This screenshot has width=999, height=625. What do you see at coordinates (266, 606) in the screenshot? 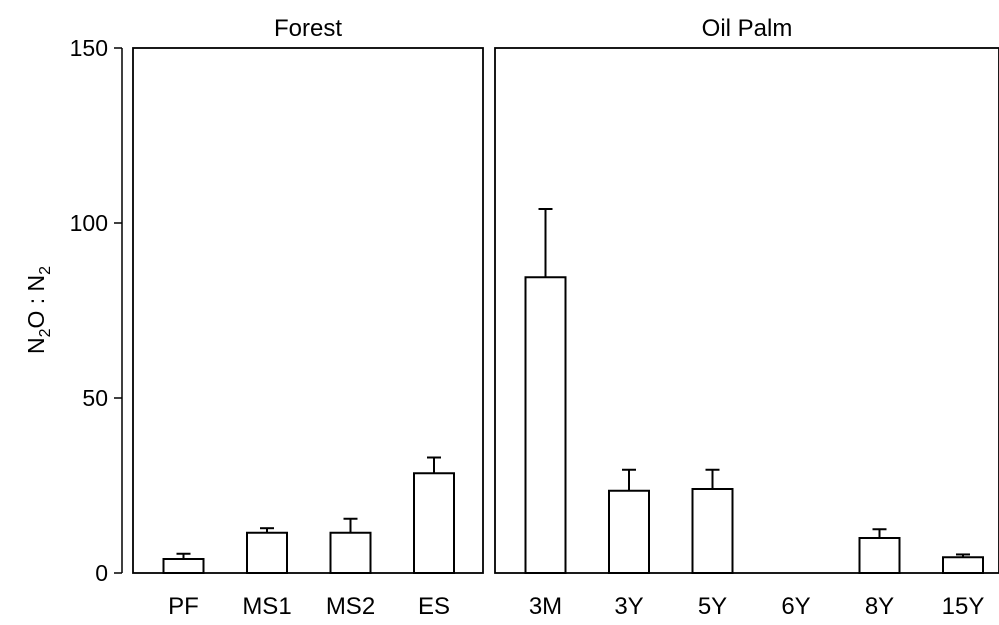
I see `x-tick-label: MS1` at bounding box center [266, 606].